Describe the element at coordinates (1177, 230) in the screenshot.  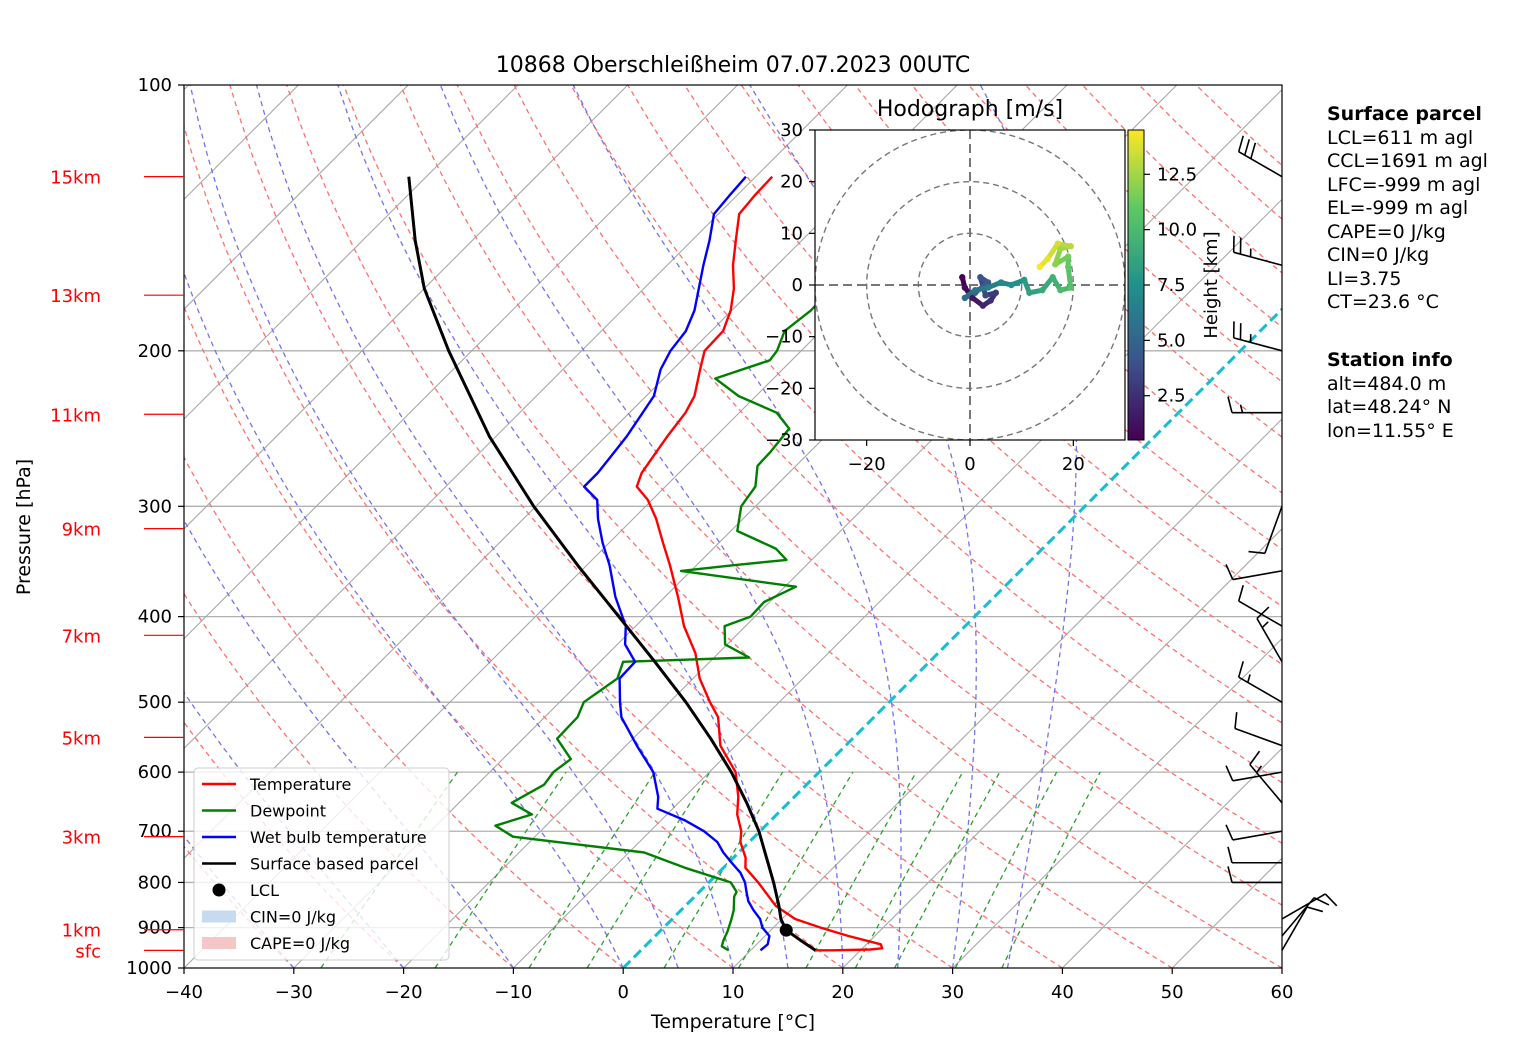
I see `colorbar-tick-label: 10.0` at that location.